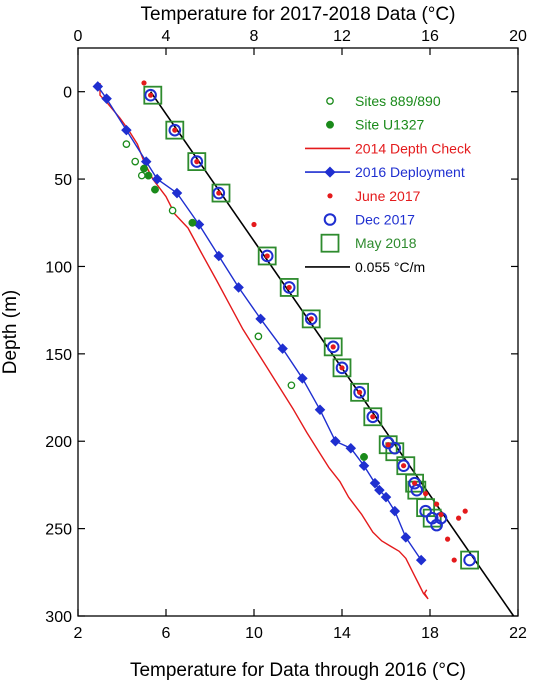  What do you see at coordinates (518, 633) in the screenshot?
I see `bottom-axis-tick-label: 22` at bounding box center [518, 633].